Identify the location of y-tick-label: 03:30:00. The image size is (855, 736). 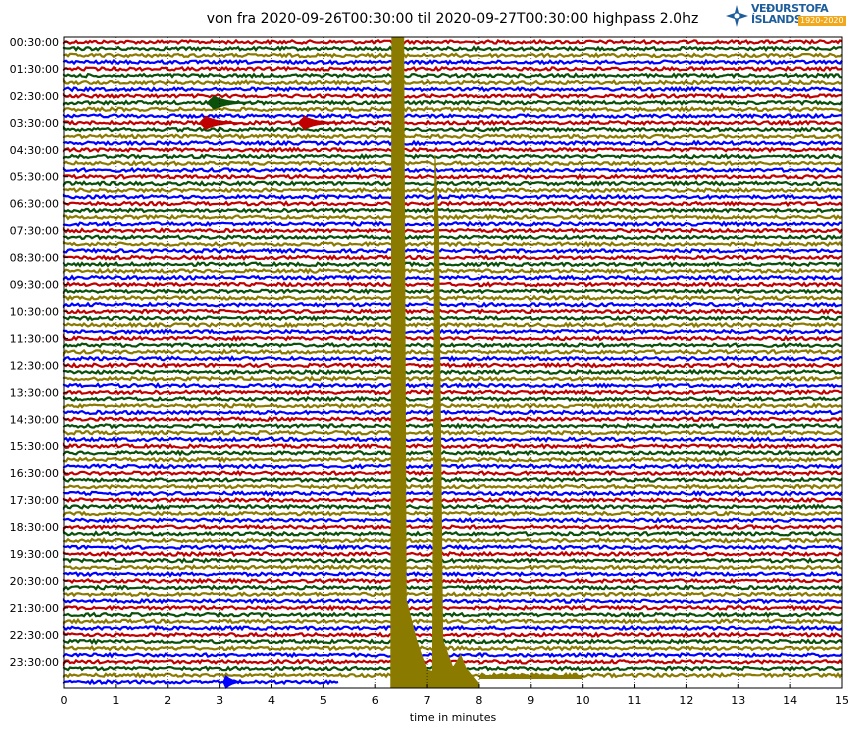
(34, 123).